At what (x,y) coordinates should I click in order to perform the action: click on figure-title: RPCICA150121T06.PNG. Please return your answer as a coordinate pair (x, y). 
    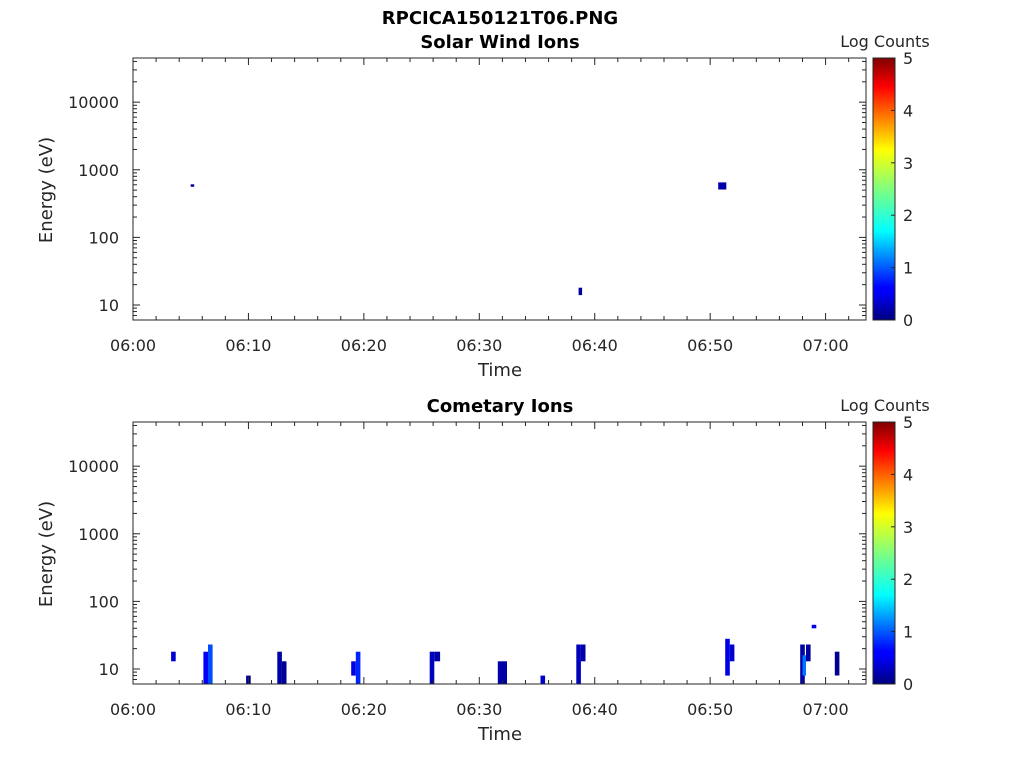
    Looking at the image, I should click on (500, 18).